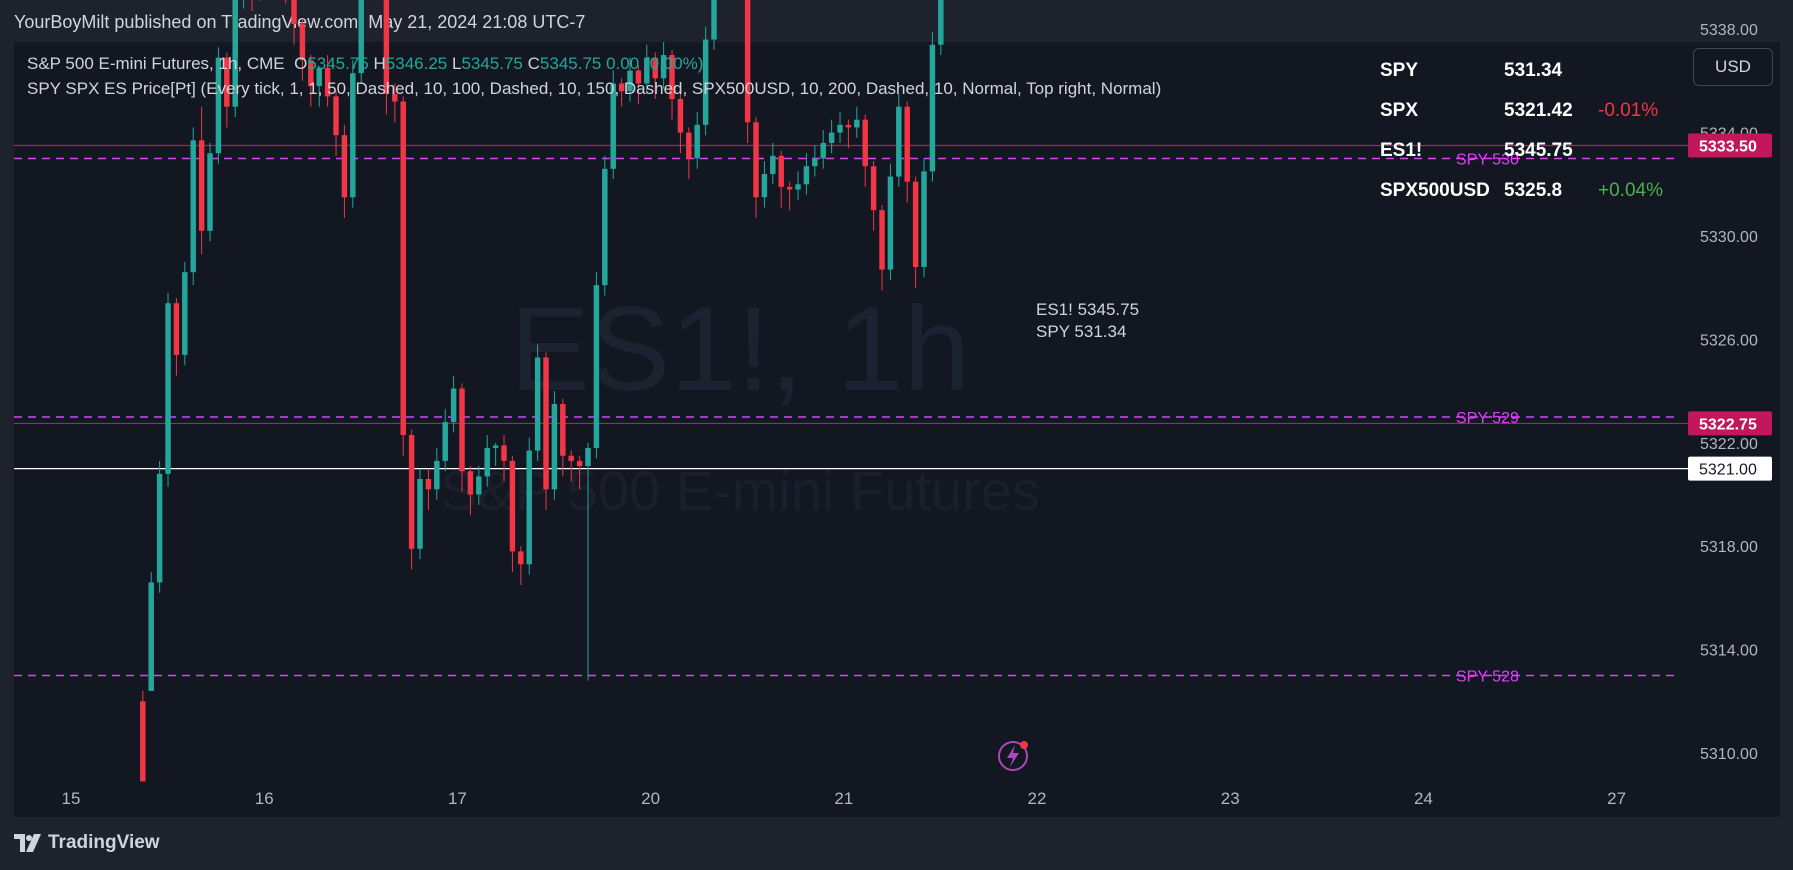 This screenshot has width=1793, height=870. Describe the element at coordinates (87, 843) in the screenshot. I see `tradingview-logo: TradingView` at that location.